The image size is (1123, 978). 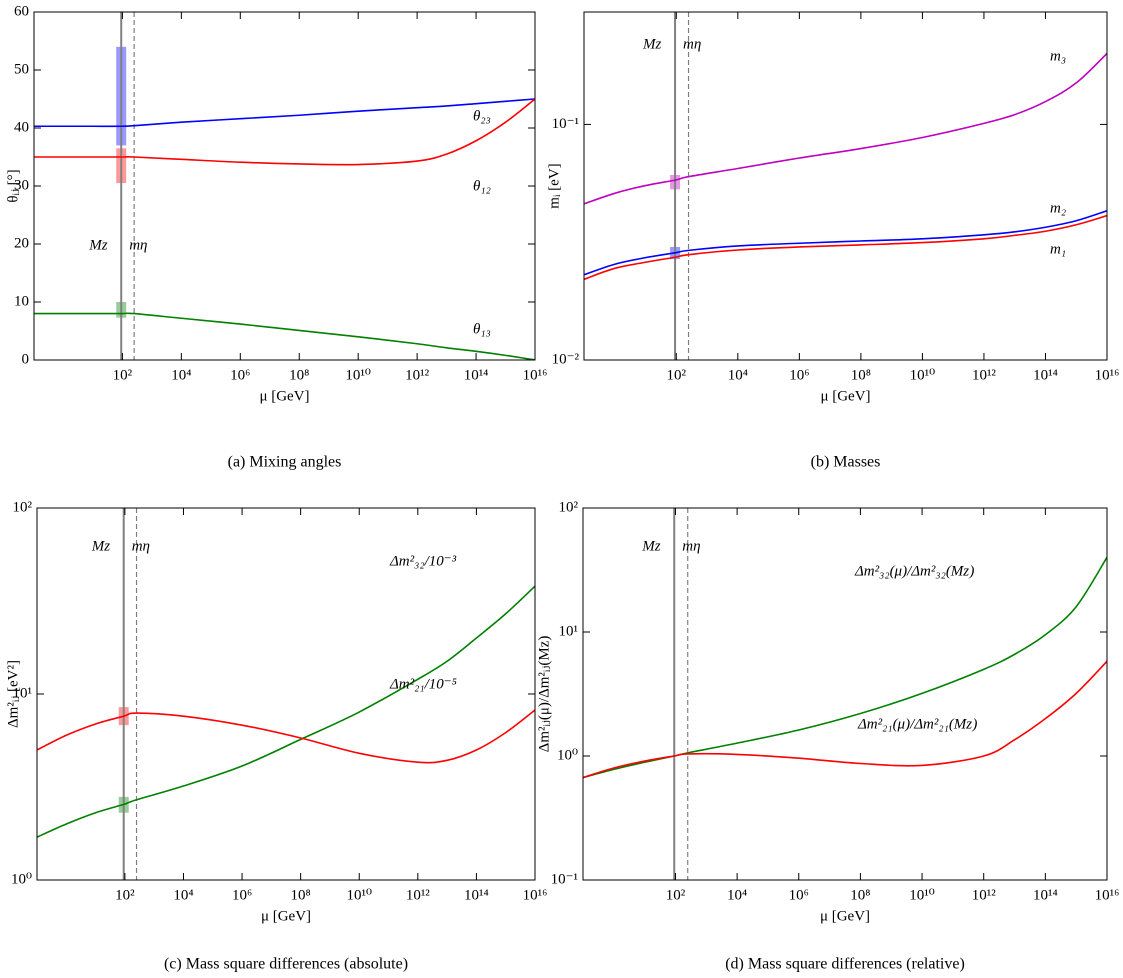 I want to click on caption: (a) Mixing angles, so click(x=285, y=462).